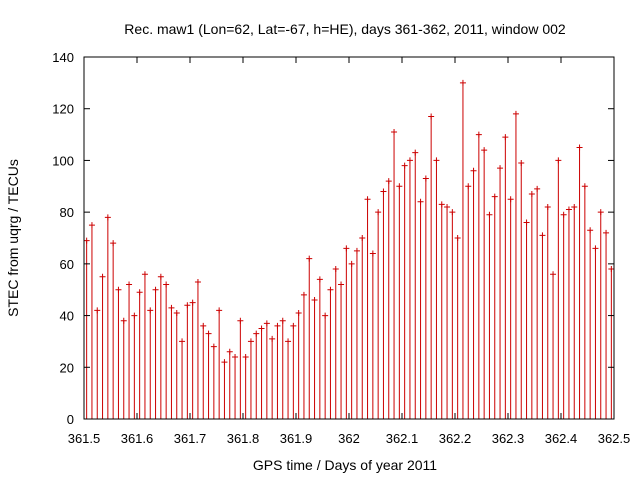  I want to click on x-tick-label: 361.6, so click(137, 438).